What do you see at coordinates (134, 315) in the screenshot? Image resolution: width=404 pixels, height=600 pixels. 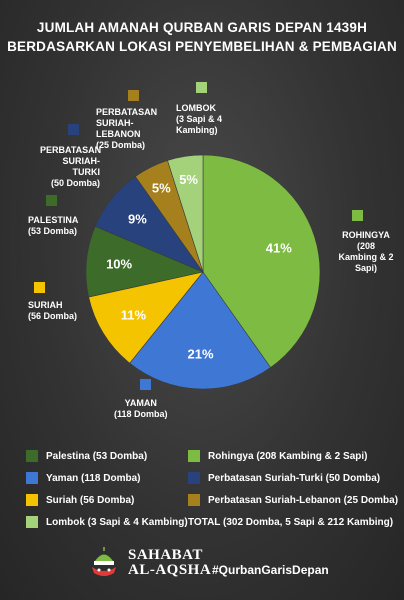 I see `pie-label-suriah: 11%` at bounding box center [134, 315].